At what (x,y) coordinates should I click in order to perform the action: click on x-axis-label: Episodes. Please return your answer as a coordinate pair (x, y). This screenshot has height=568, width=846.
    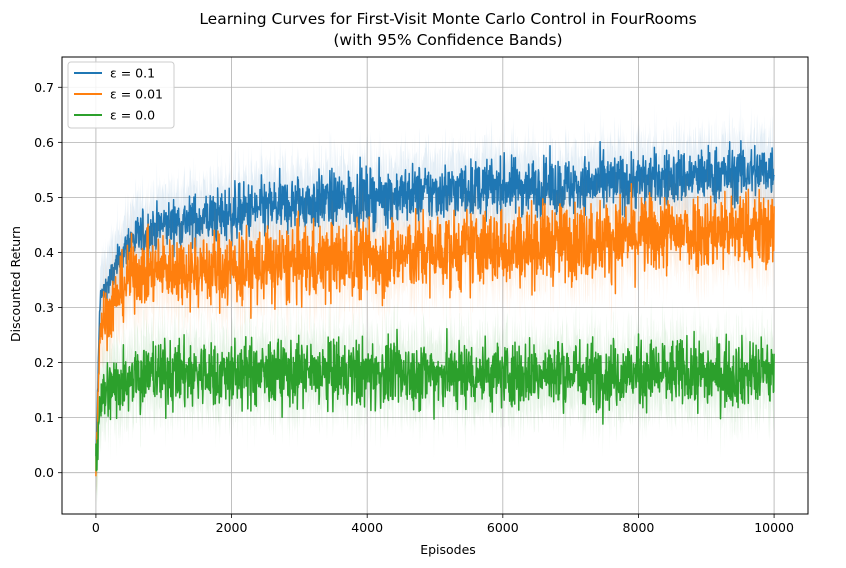
    Looking at the image, I should click on (448, 549).